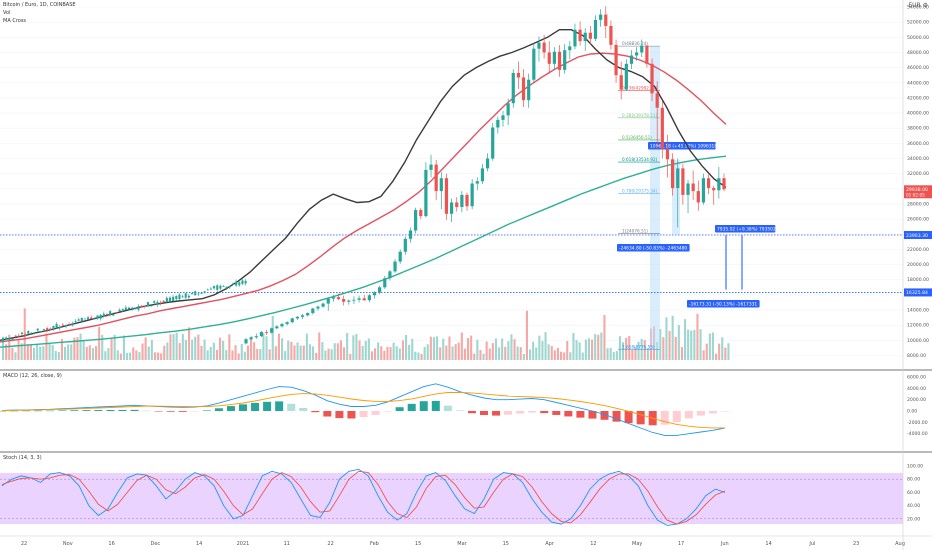 Image resolution: width=932 pixels, height=550 pixels. Describe the element at coordinates (918, 23) in the screenshot. I see `price-tick-label: 52000.00` at that location.